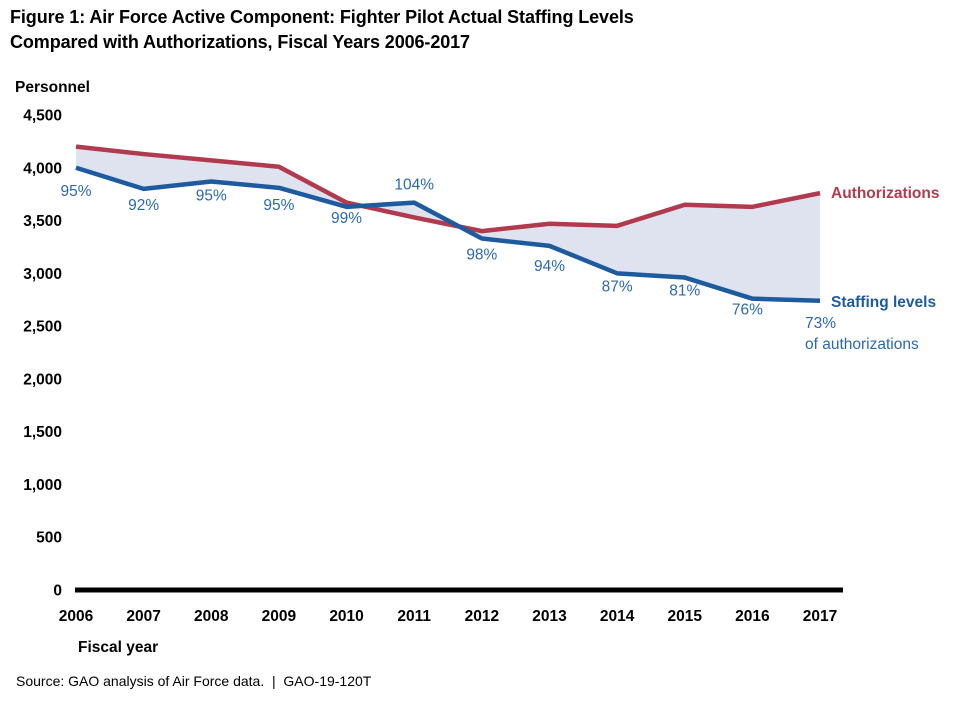 The image size is (964, 705). Describe the element at coordinates (617, 286) in the screenshot. I see `pct-label: 87%` at that location.